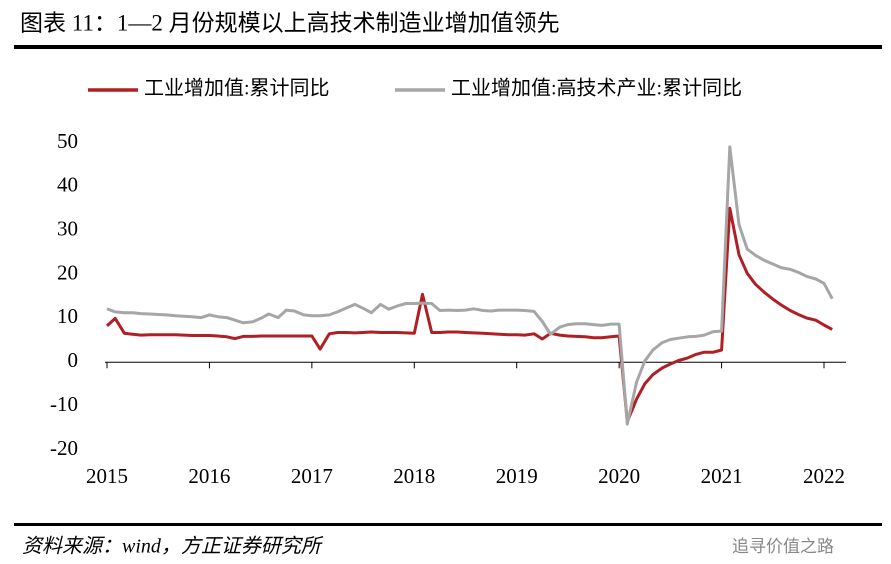 Image resolution: width=891 pixels, height=564 pixels. What do you see at coordinates (517, 476) in the screenshot?
I see `x-tick-label: 2019` at bounding box center [517, 476].